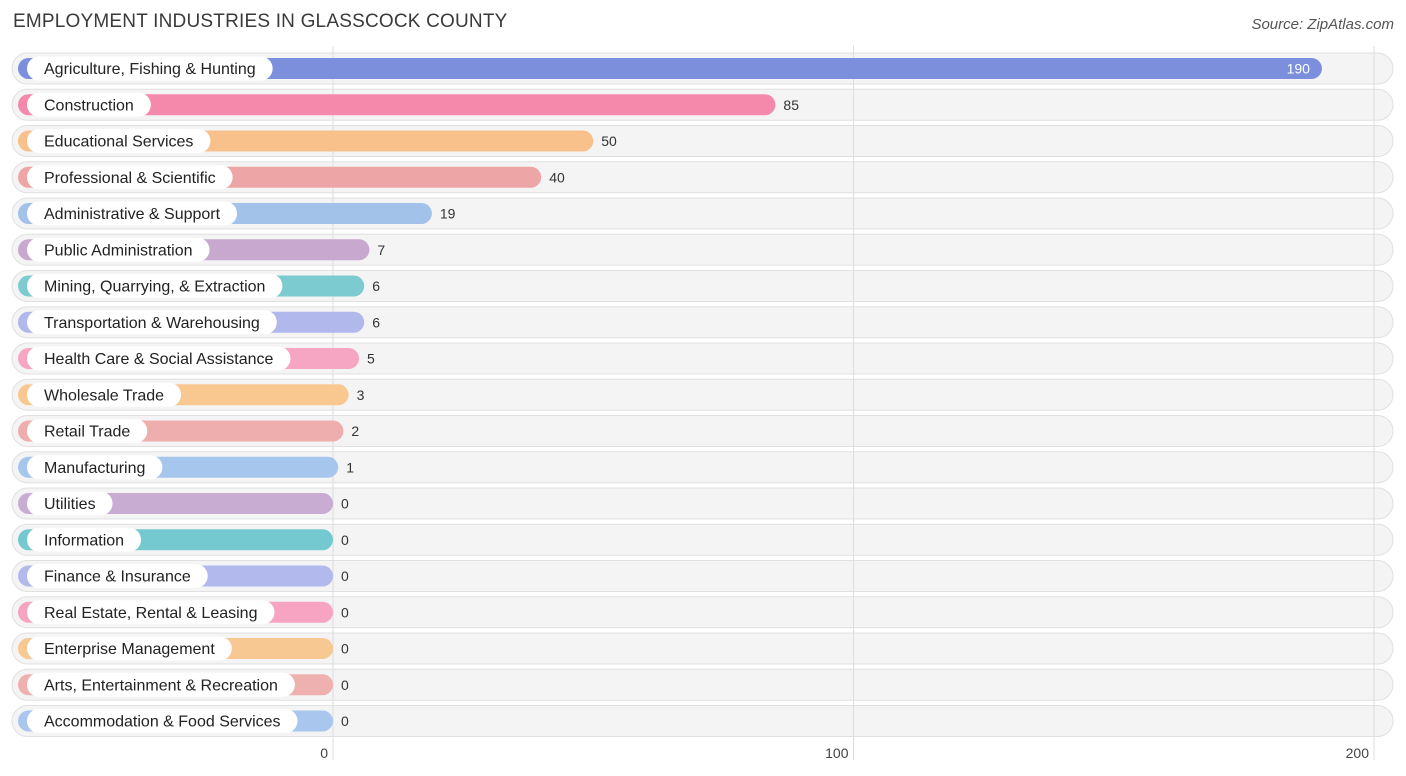 This screenshot has height=776, width=1406. I want to click on bar-label: Enterprise Management, so click(129, 649).